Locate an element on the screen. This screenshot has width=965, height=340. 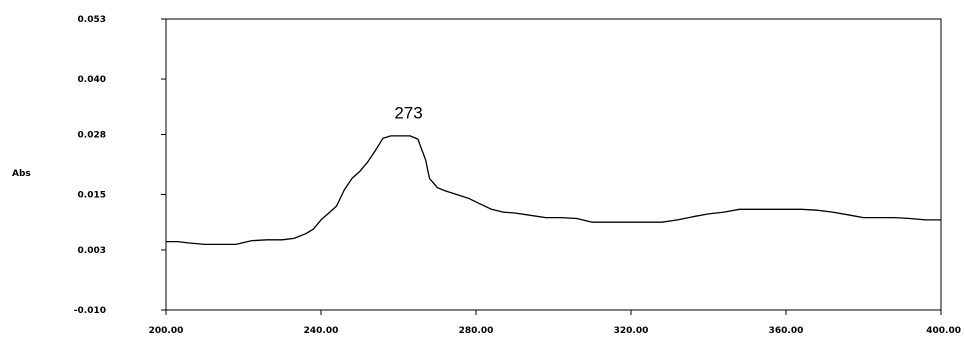
y-axis-title: Abs is located at coordinates (21, 174).